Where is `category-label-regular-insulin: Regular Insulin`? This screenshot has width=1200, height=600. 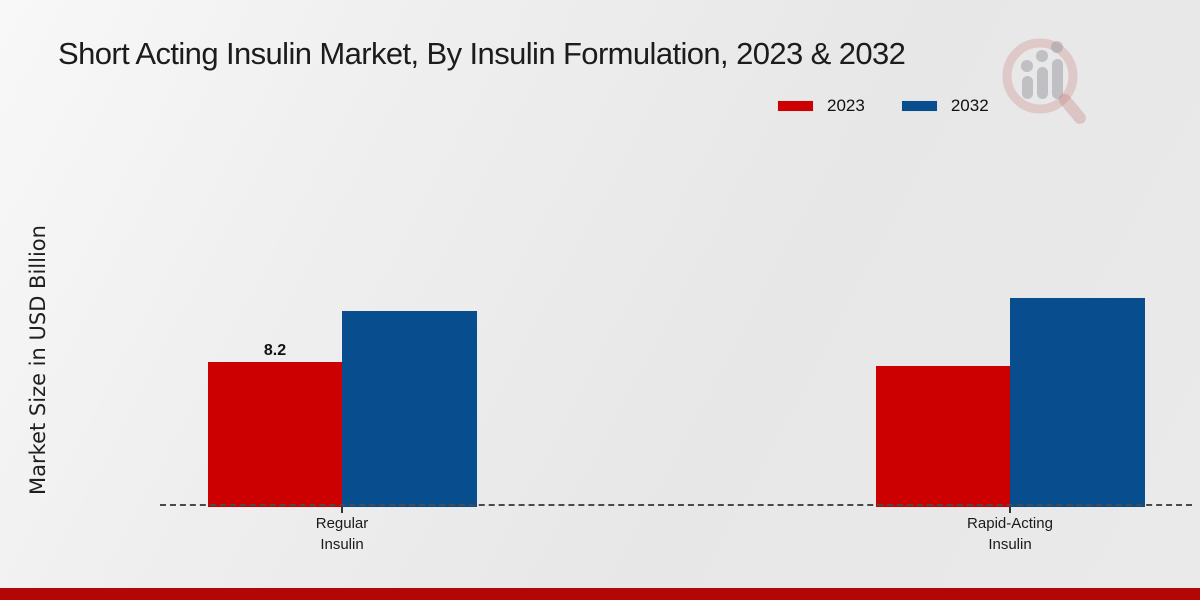 category-label-regular-insulin: Regular Insulin is located at coordinates (342, 534).